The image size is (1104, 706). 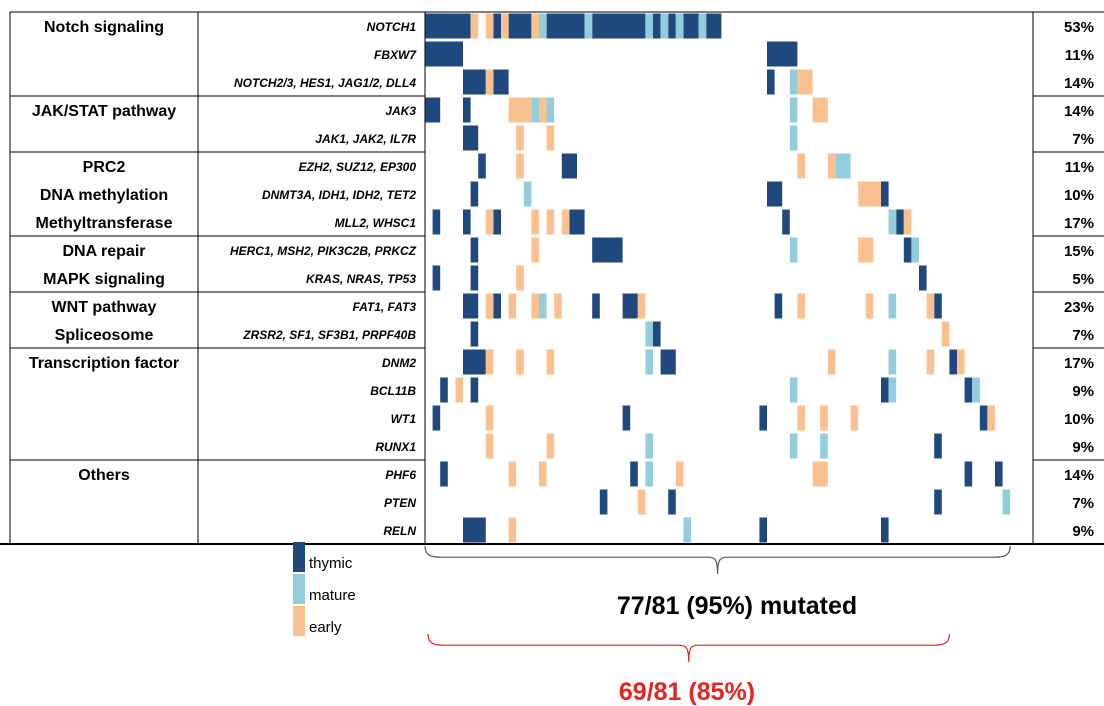 I want to click on group-label: Methyltransferase, so click(x=104, y=223).